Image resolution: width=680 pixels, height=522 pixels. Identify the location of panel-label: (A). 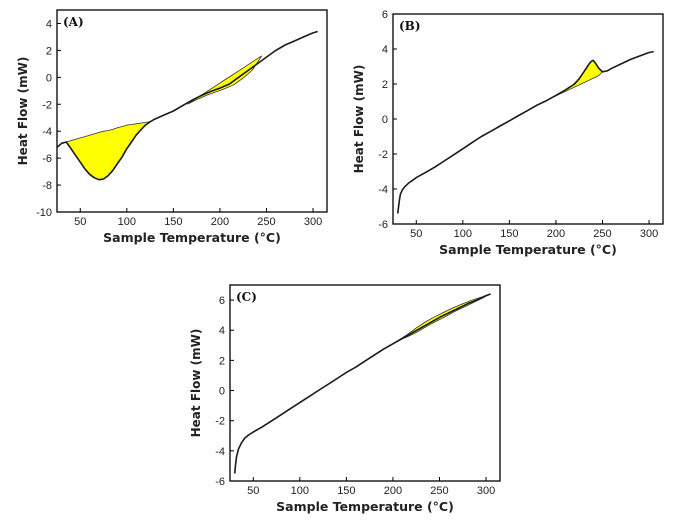
(73, 22).